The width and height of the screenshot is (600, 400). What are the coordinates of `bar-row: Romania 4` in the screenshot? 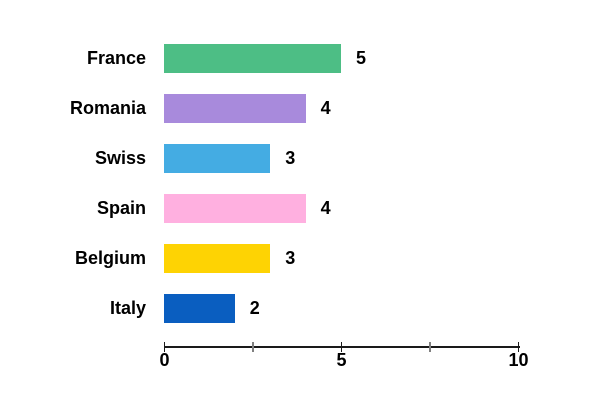 It's located at (300, 108).